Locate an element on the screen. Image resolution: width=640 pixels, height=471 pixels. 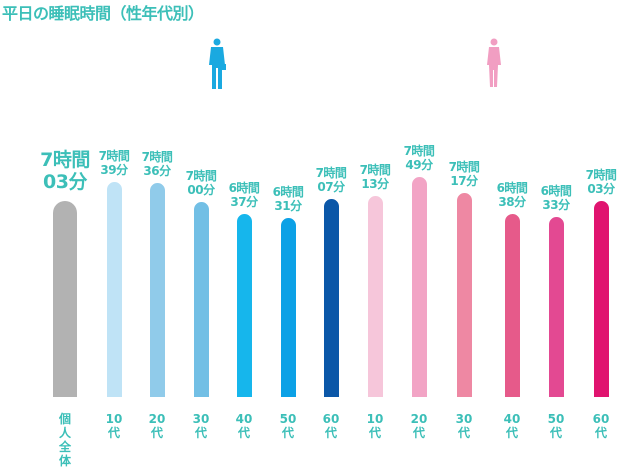
value-label: 6時間 31分 is located at coordinates (288, 199).